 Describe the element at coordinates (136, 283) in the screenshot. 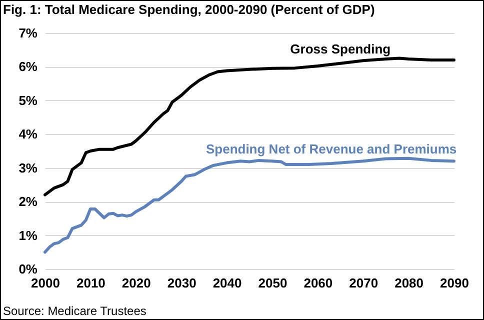

I see `x-tick-label: 2020` at that location.